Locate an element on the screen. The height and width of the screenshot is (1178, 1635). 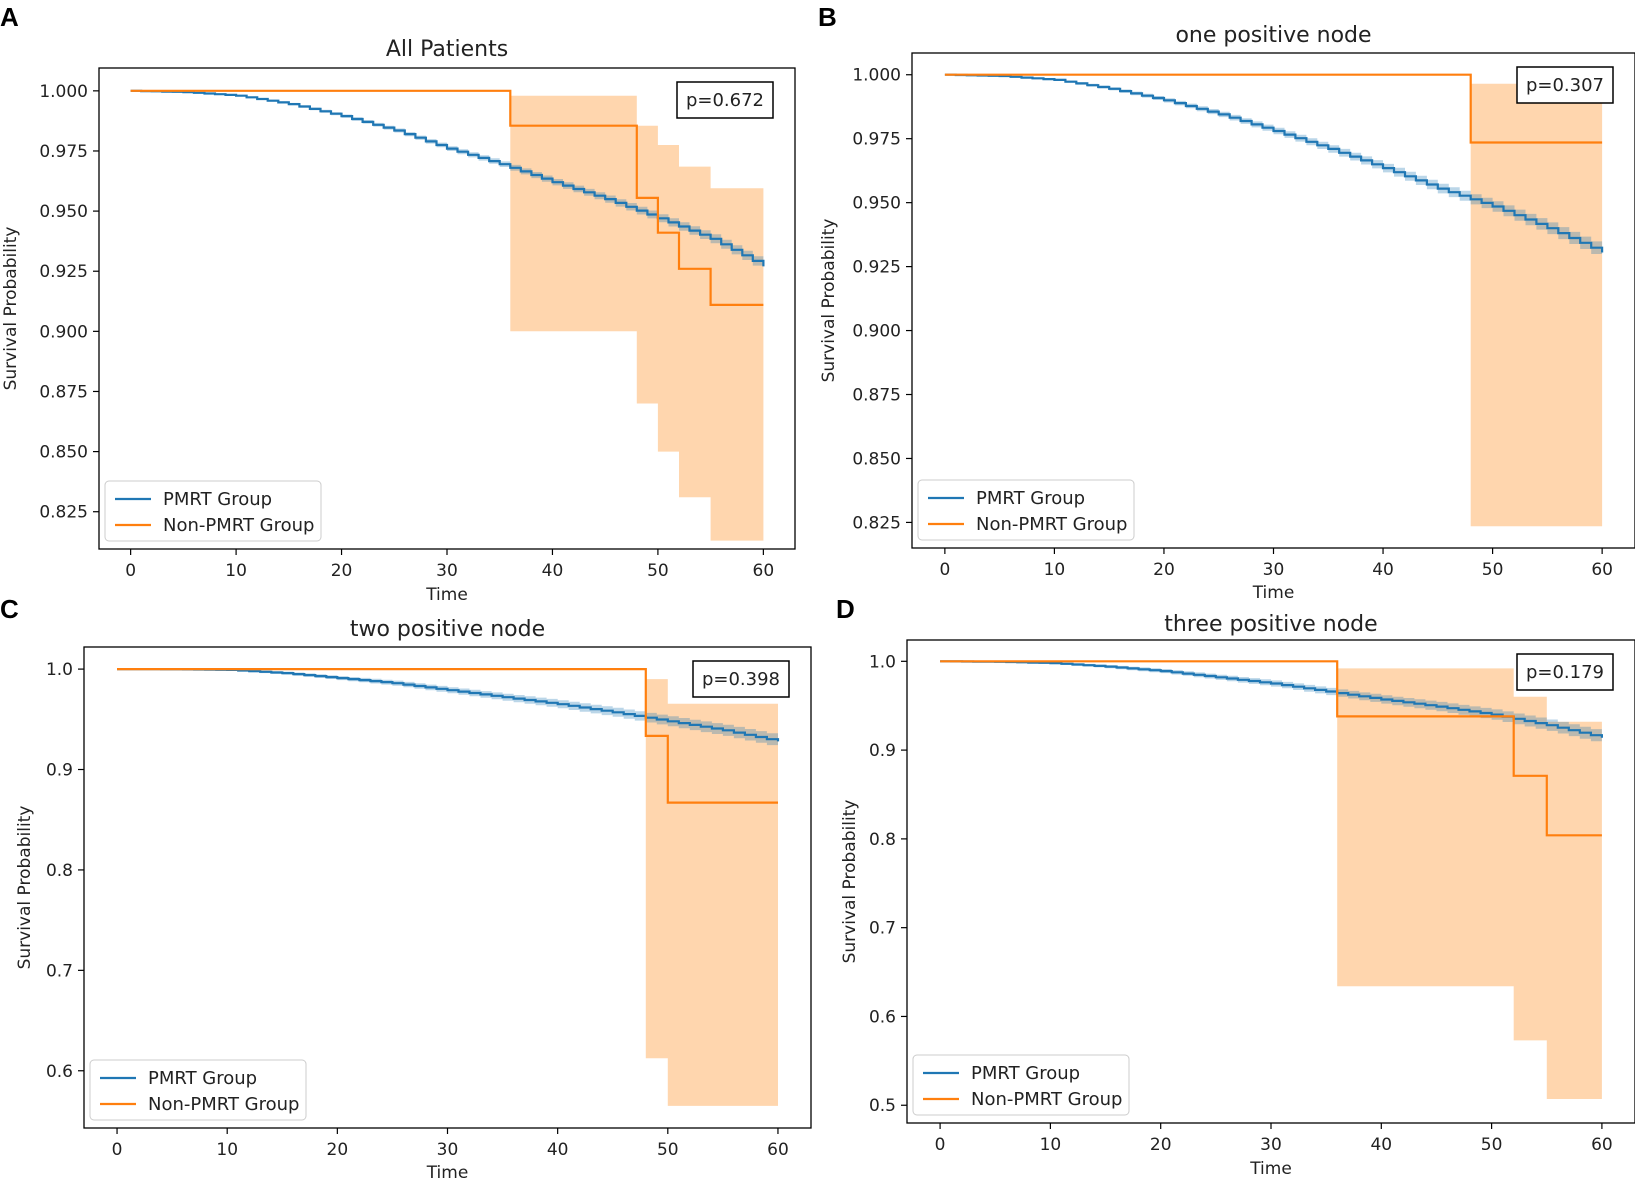
p-value-text: p=0.672 is located at coordinates (725, 100).